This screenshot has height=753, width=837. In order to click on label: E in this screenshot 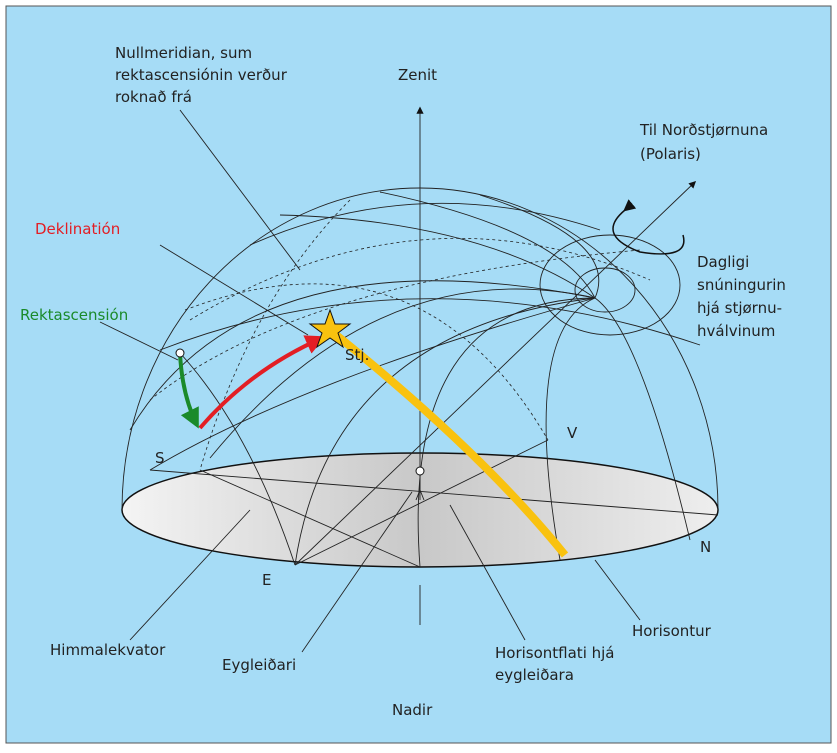, I will do `click(266, 580)`.